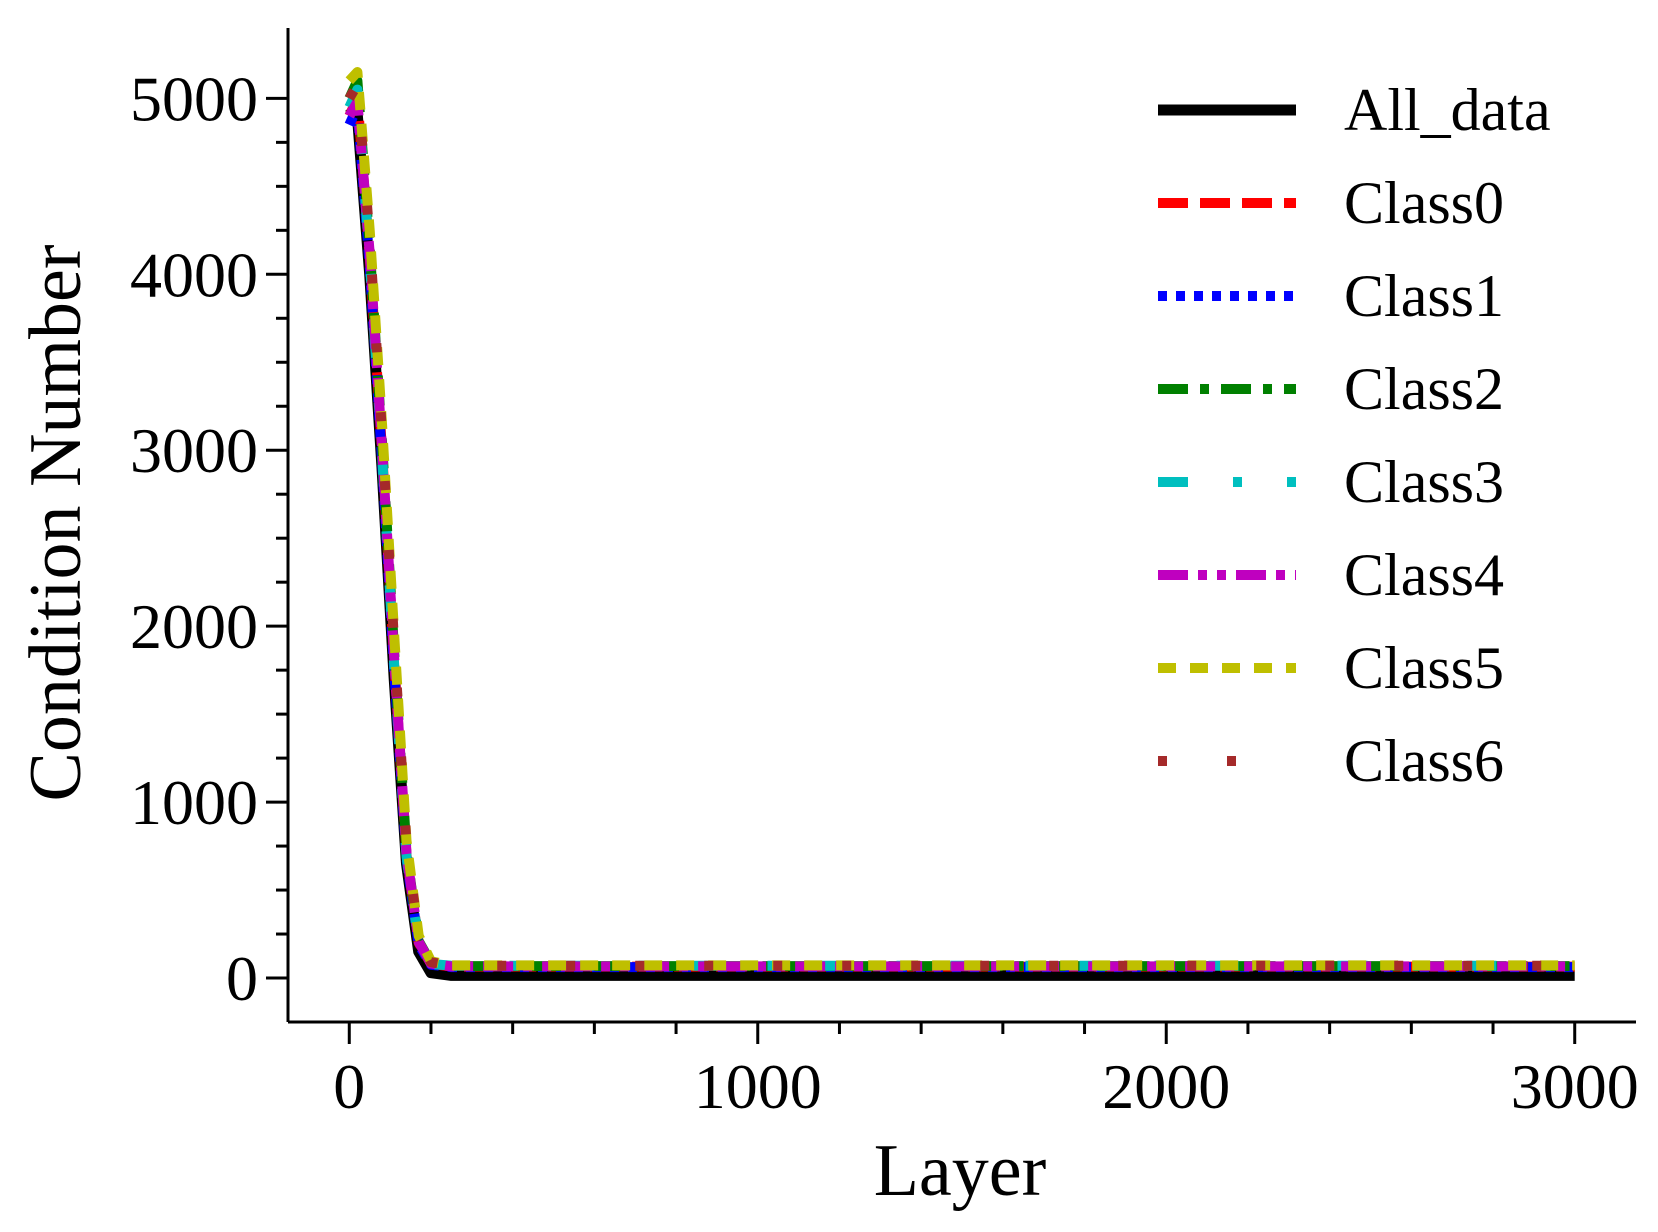 The width and height of the screenshot is (1658, 1232). What do you see at coordinates (1331, 203) in the screenshot?
I see `legend-item: Class0` at bounding box center [1331, 203].